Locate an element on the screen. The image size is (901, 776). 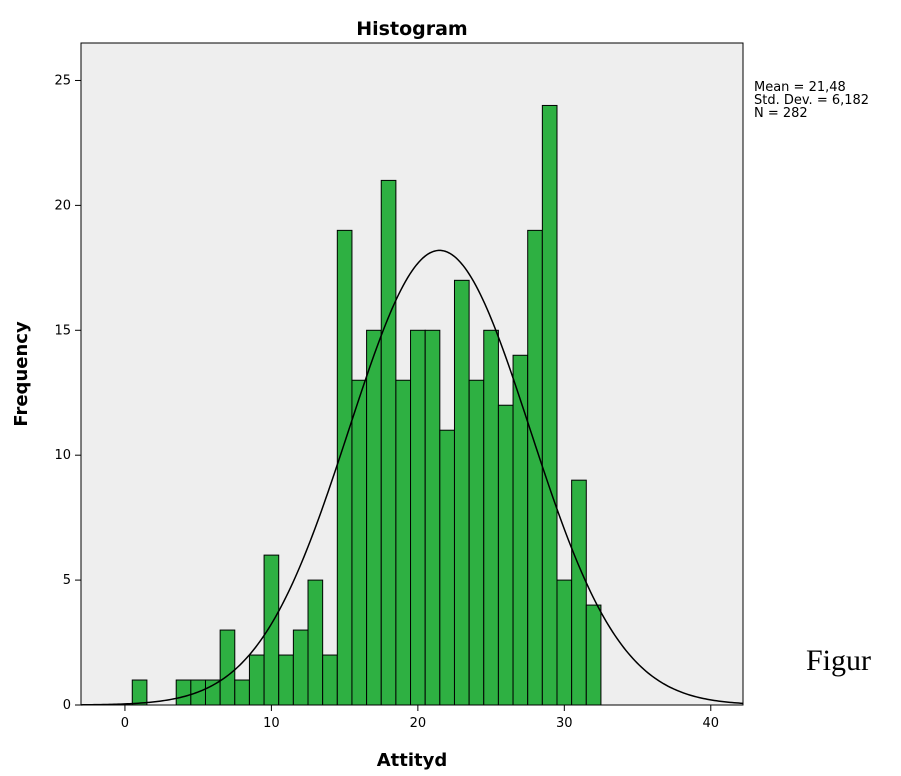
side-caption-text: Figur is located at coordinates (839, 660).